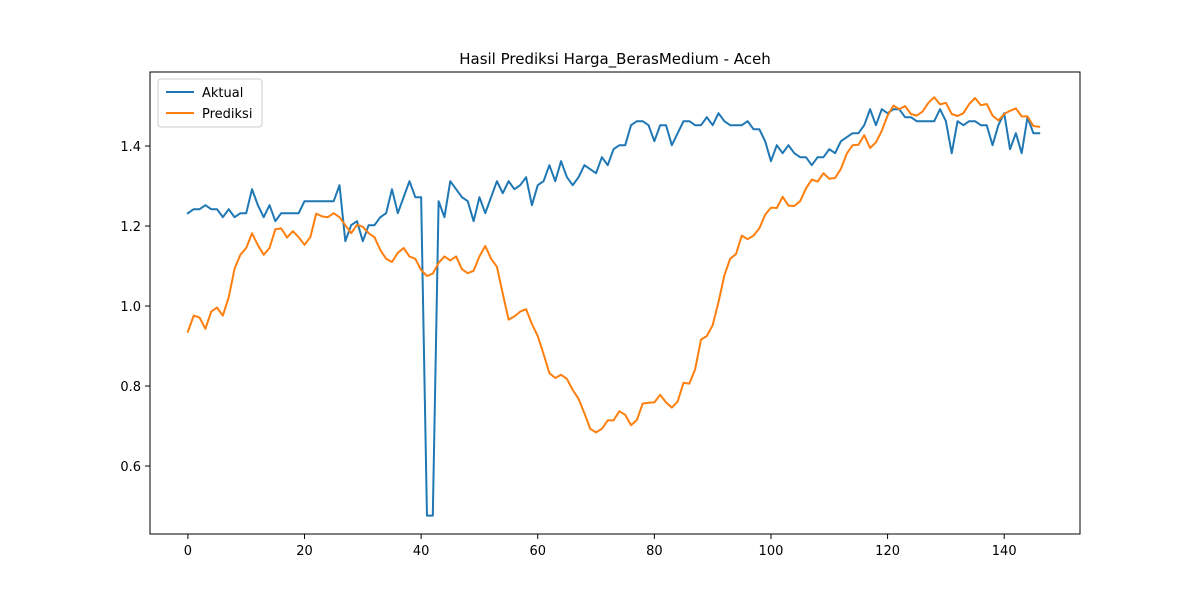 The width and height of the screenshot is (1200, 600). Describe the element at coordinates (130, 147) in the screenshot. I see `y-tick-label: 1.4` at that location.